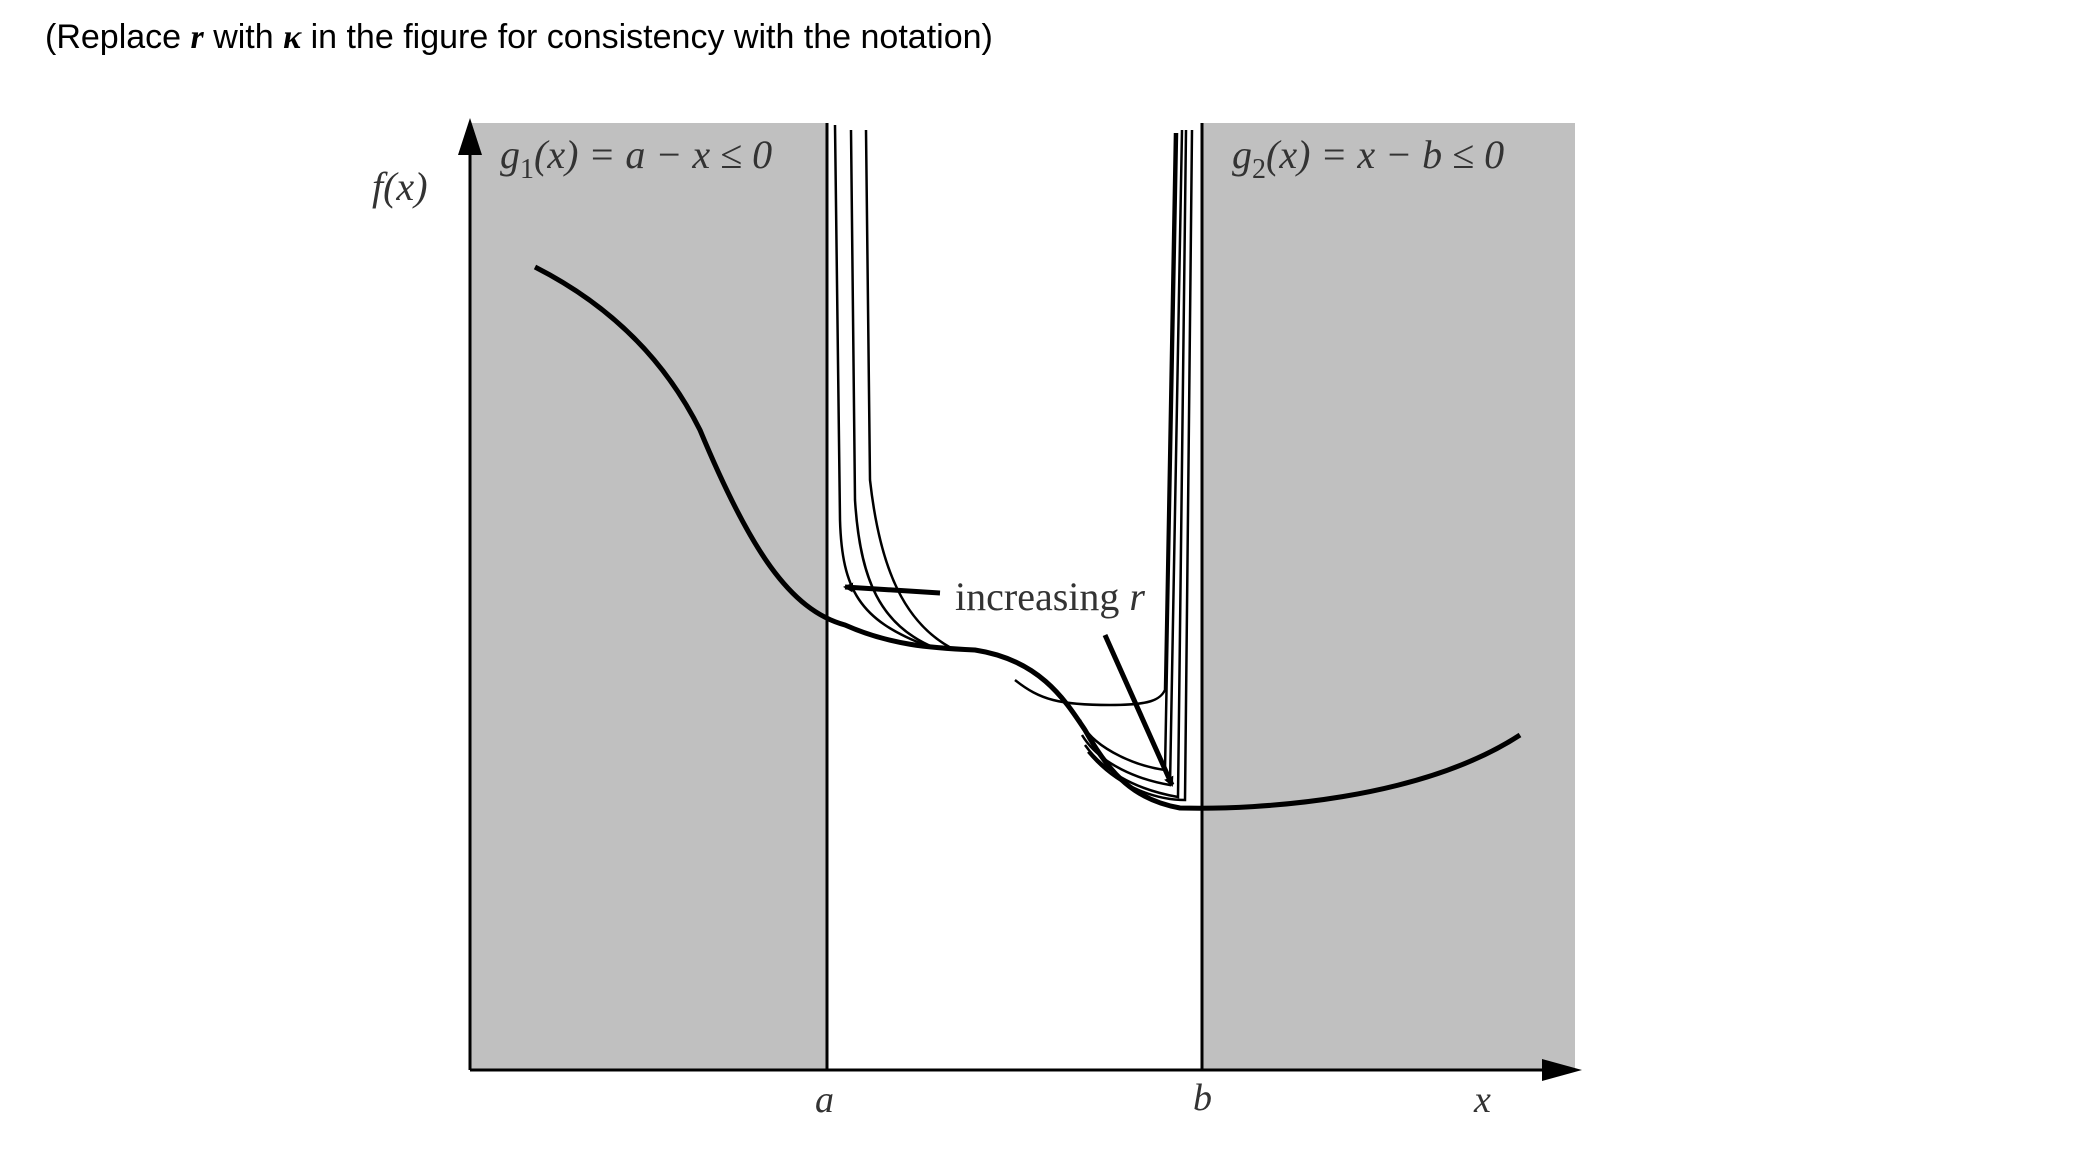 The height and width of the screenshot is (1166, 2088). Describe the element at coordinates (1042, 596) in the screenshot. I see `increasing-label-text: increasing` at that location.